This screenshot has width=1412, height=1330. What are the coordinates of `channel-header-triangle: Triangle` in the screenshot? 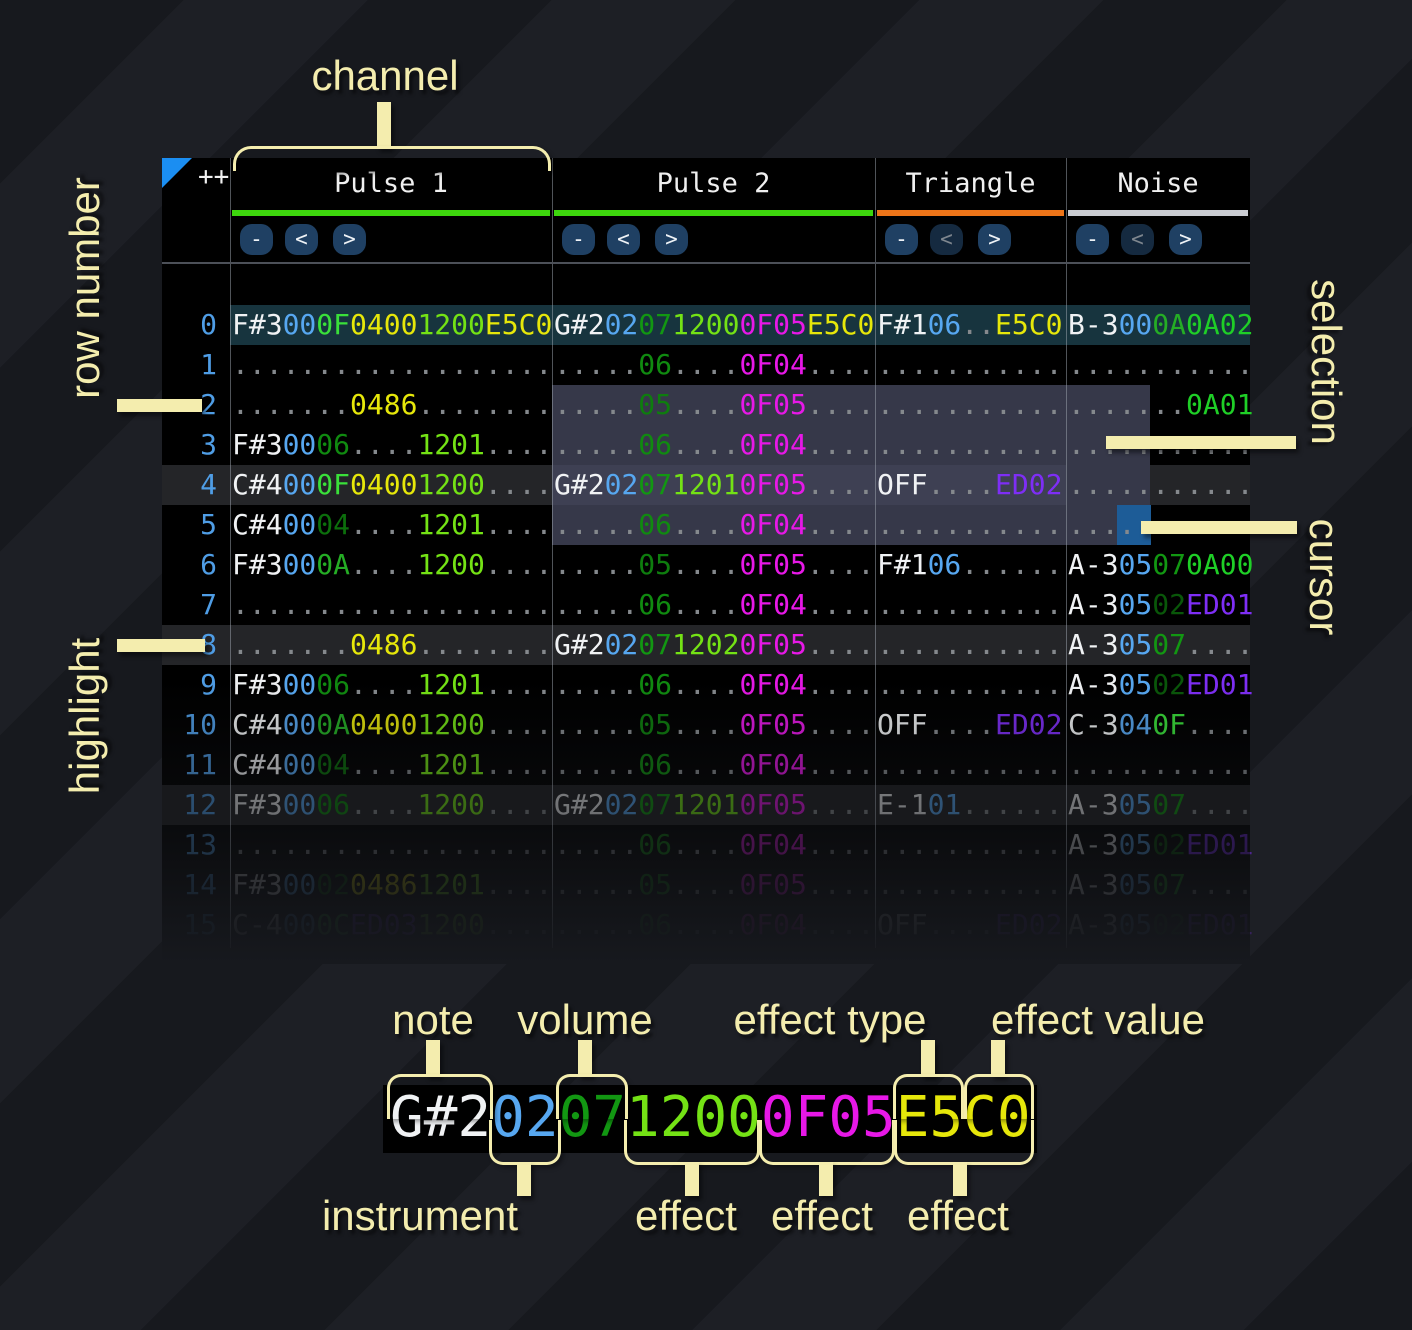 It's located at (970, 183).